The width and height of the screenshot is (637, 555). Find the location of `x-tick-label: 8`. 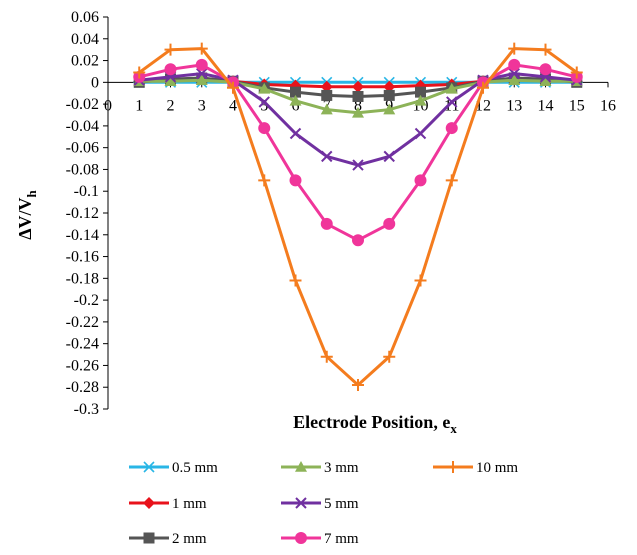

x-tick-label: 8 is located at coordinates (358, 105).